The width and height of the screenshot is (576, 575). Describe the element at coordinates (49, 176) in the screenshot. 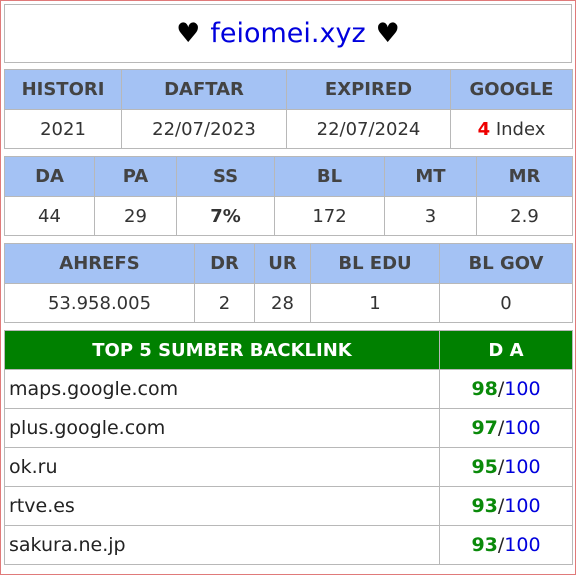

I see `header-da: DA` at that location.